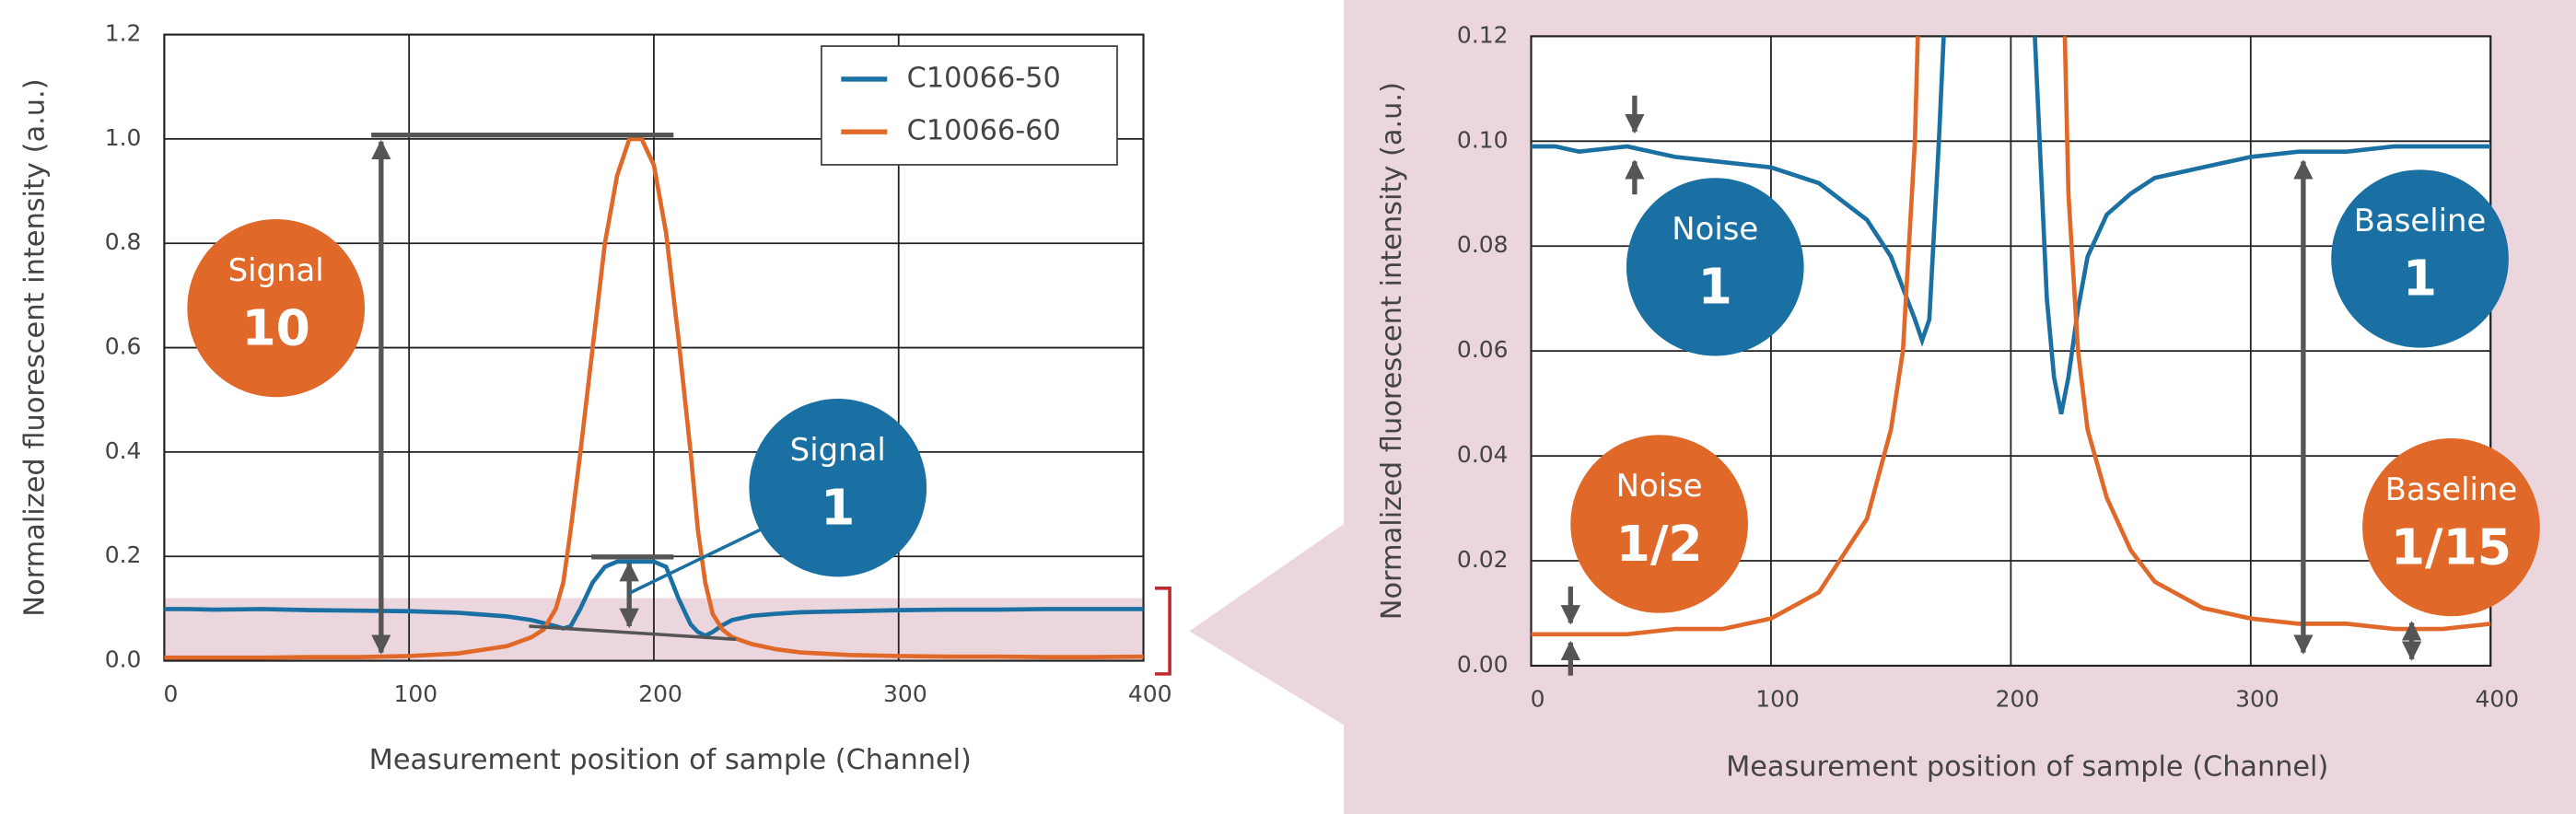  Describe the element at coordinates (275, 327) in the screenshot. I see `annotation-value: 10` at that location.